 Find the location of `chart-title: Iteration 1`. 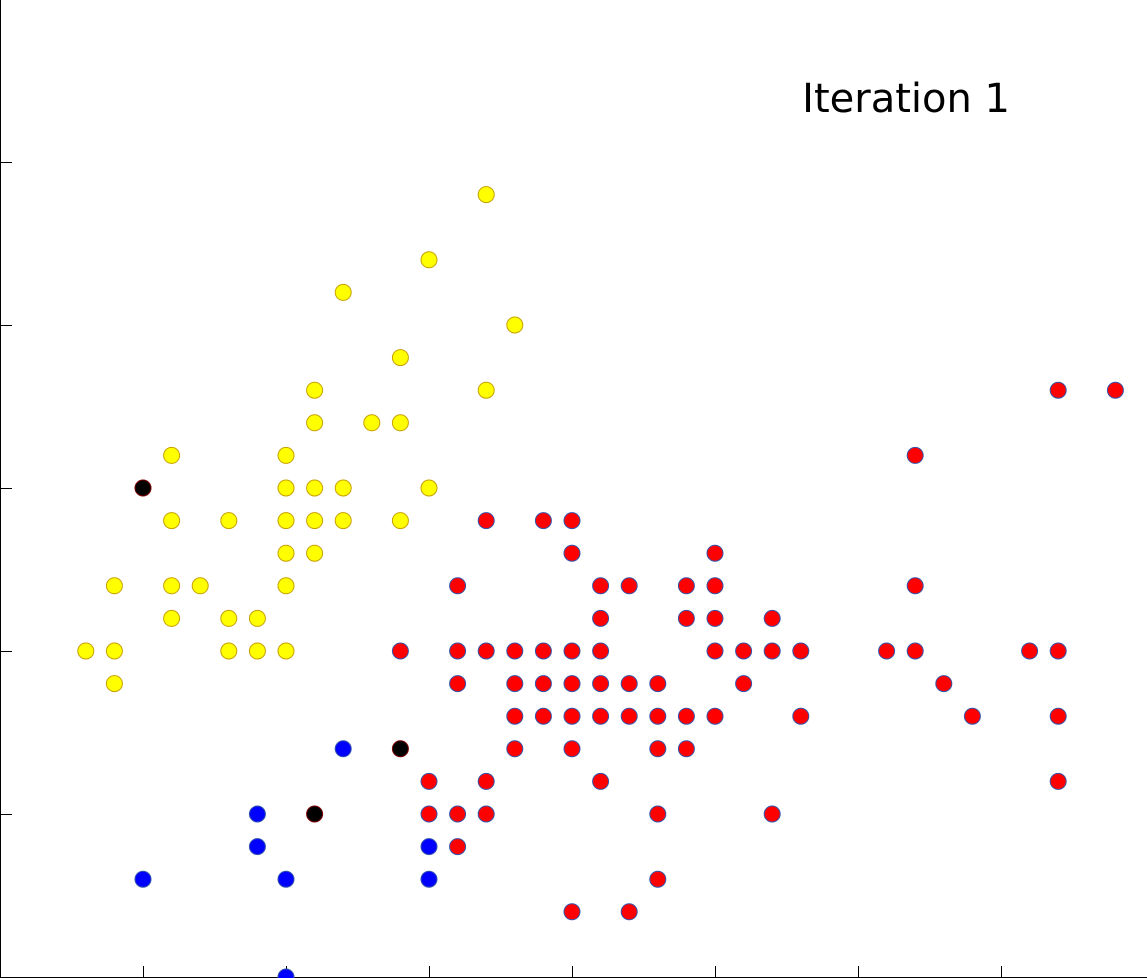

chart-title: Iteration 1 is located at coordinates (906, 99).